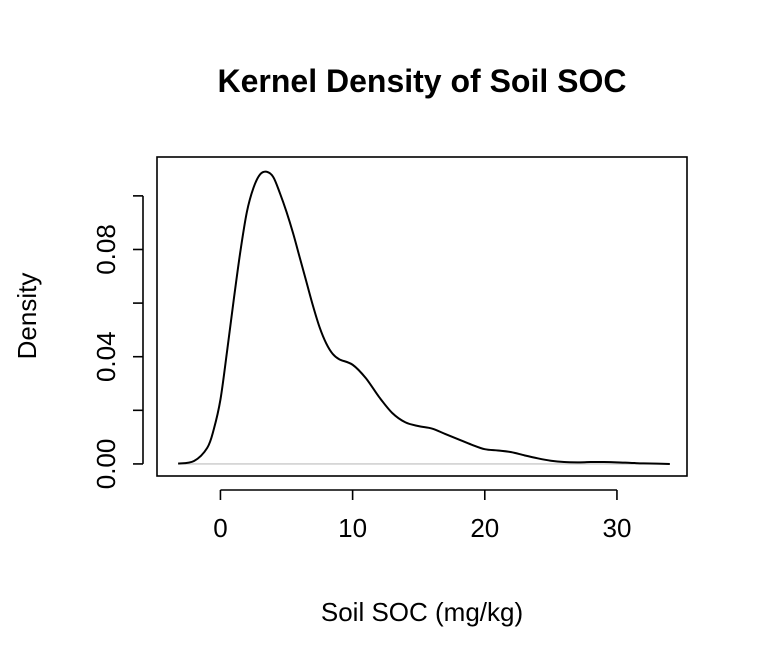 The width and height of the screenshot is (768, 672). Describe the element at coordinates (220, 528) in the screenshot. I see `x-tick-label: 0` at that location.